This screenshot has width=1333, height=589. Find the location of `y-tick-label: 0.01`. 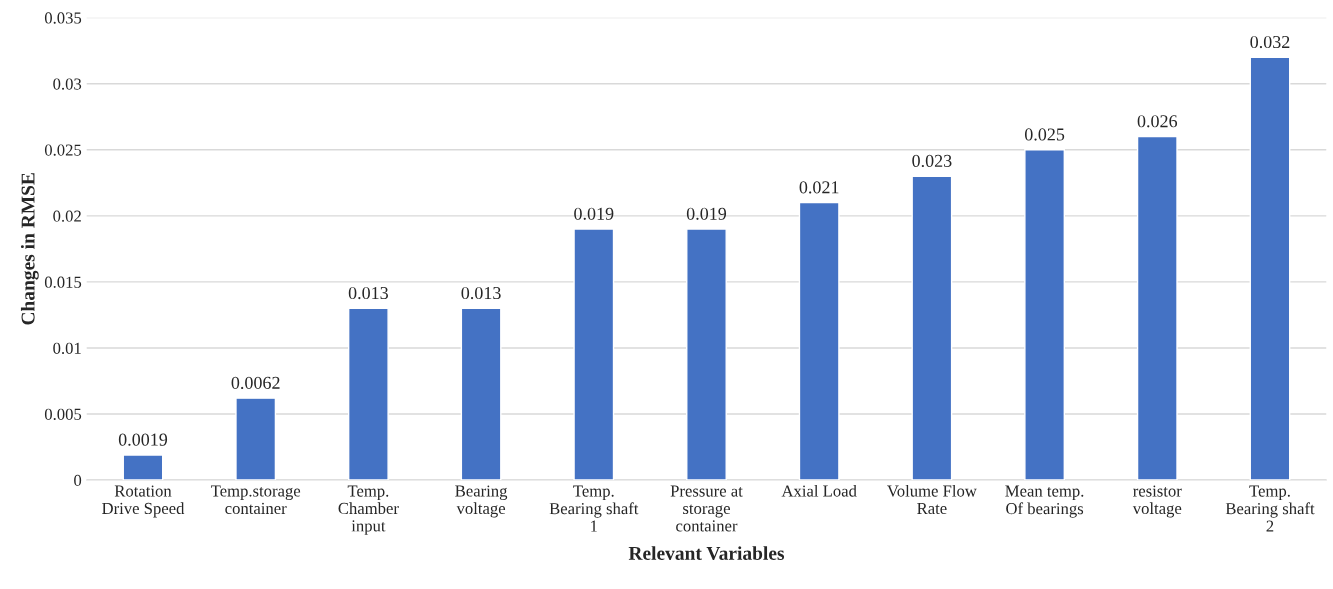

y-tick-label: 0.01 is located at coordinates (67, 348).